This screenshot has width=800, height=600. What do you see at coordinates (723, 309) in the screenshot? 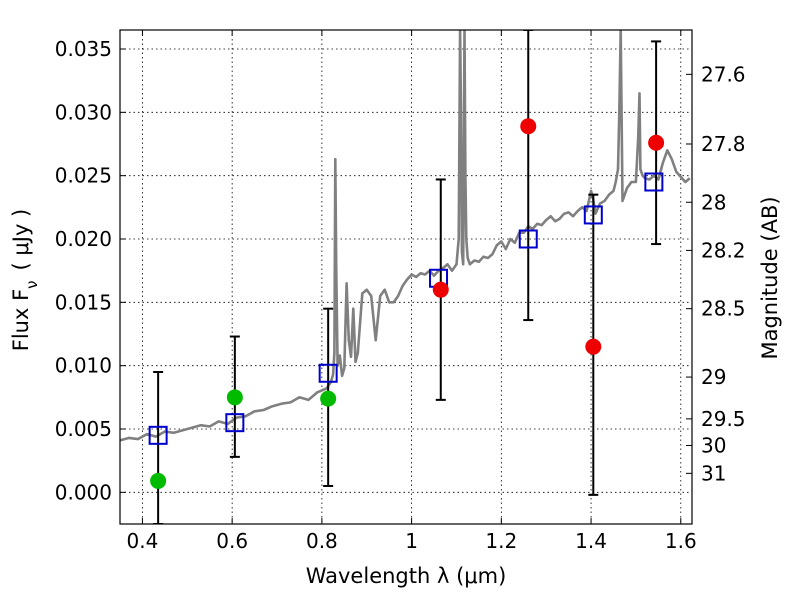
I see `y2-tick-label: 28.5` at bounding box center [723, 309].